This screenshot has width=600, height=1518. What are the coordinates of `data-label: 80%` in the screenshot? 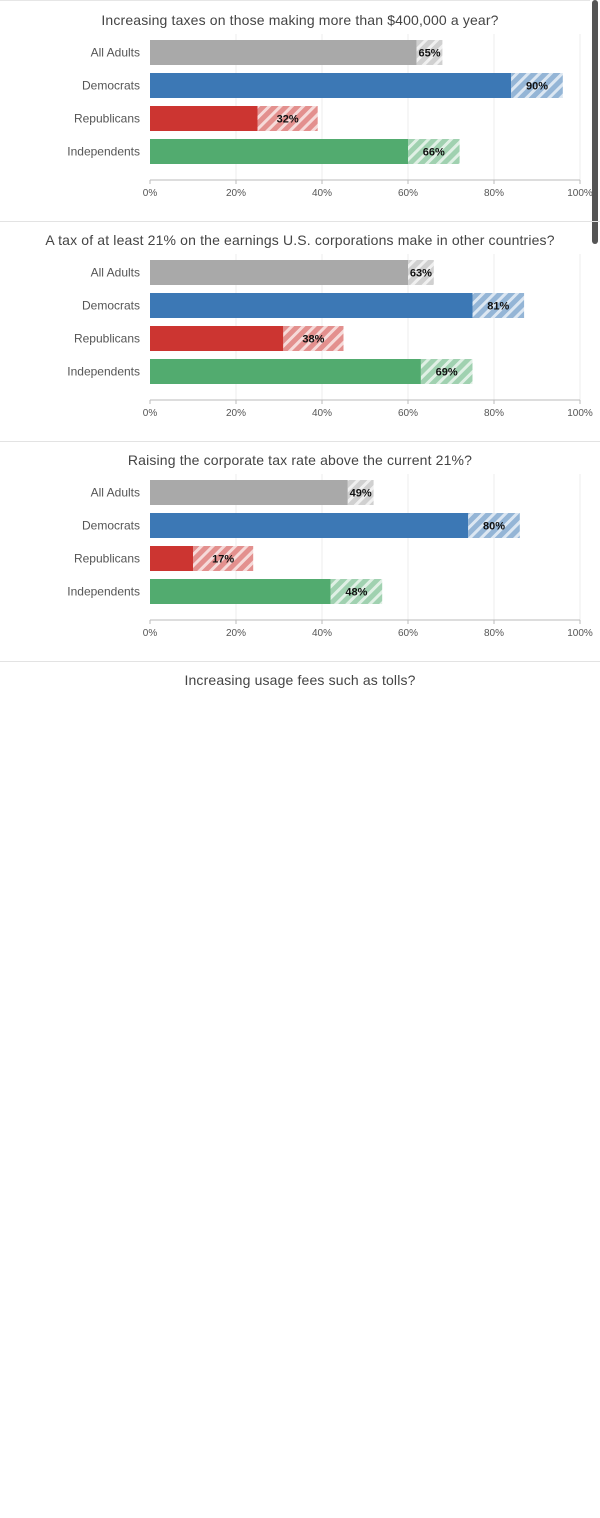 It's located at (494, 527).